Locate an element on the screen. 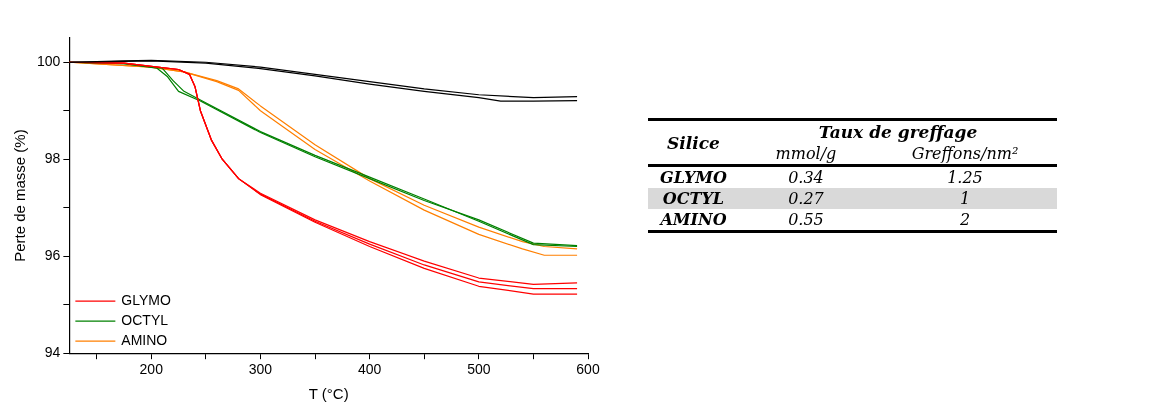 This screenshot has width=1159, height=420. y-tick-label: 100 is located at coordinates (49, 61).